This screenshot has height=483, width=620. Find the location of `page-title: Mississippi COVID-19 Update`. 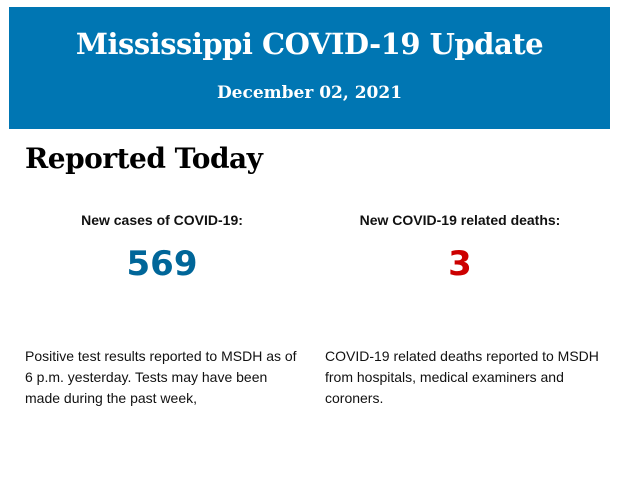

page-title: Mississippi COVID-19 Update is located at coordinates (309, 44).